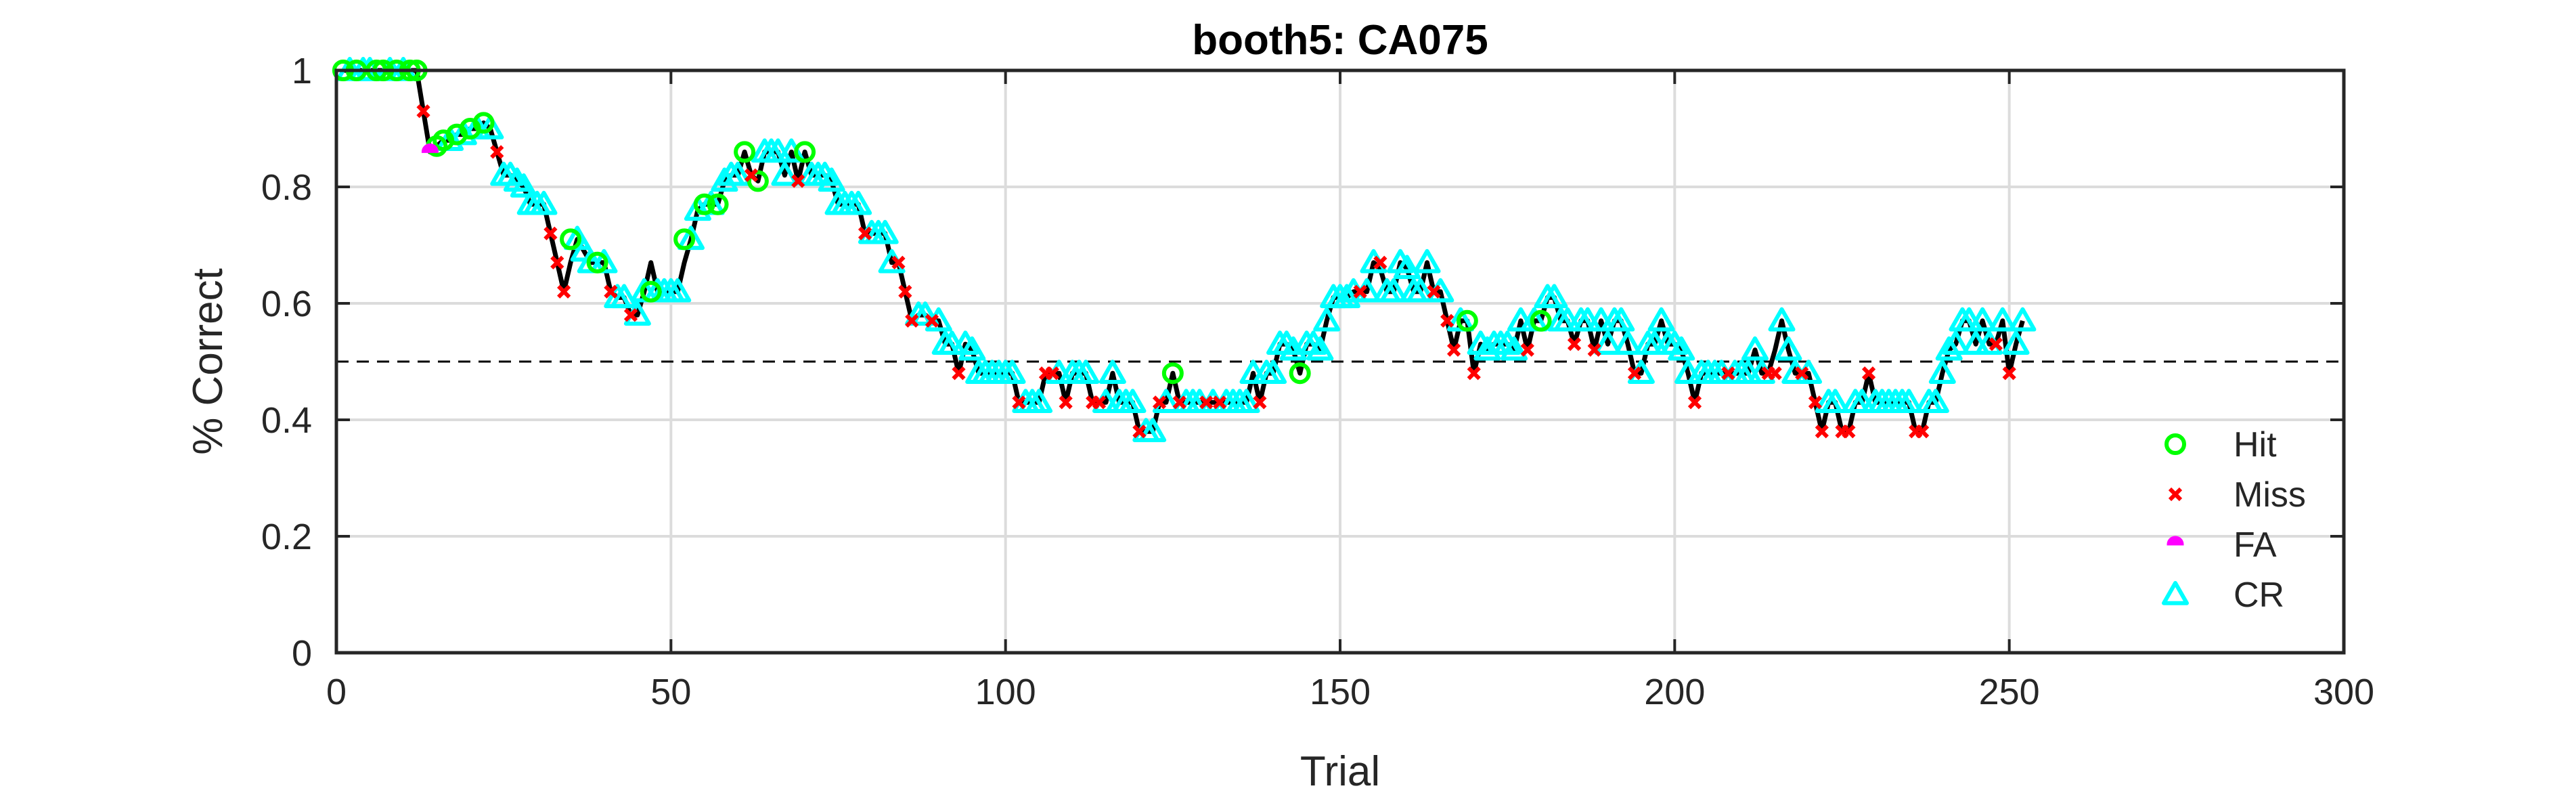  Describe the element at coordinates (336, 692) in the screenshot. I see `x-tick-label: 0` at that location.